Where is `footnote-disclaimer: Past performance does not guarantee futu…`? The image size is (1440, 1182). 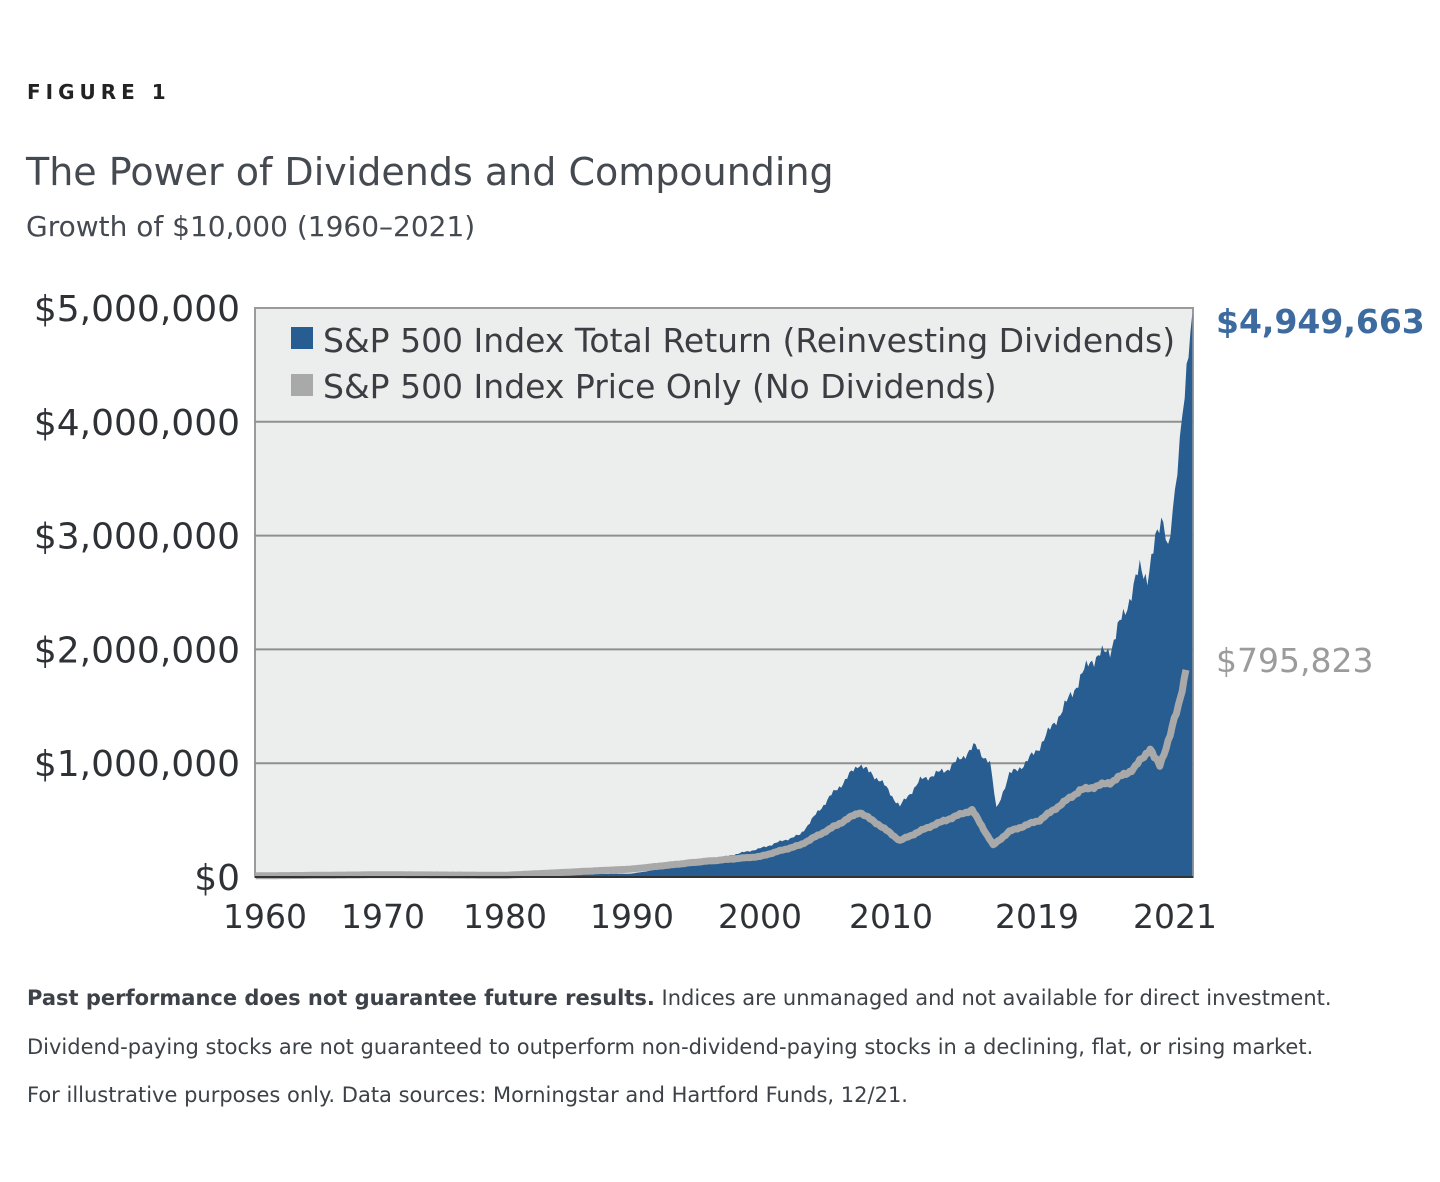
footnote-disclaimer: Past performance does not guarantee futu… is located at coordinates (341, 998).